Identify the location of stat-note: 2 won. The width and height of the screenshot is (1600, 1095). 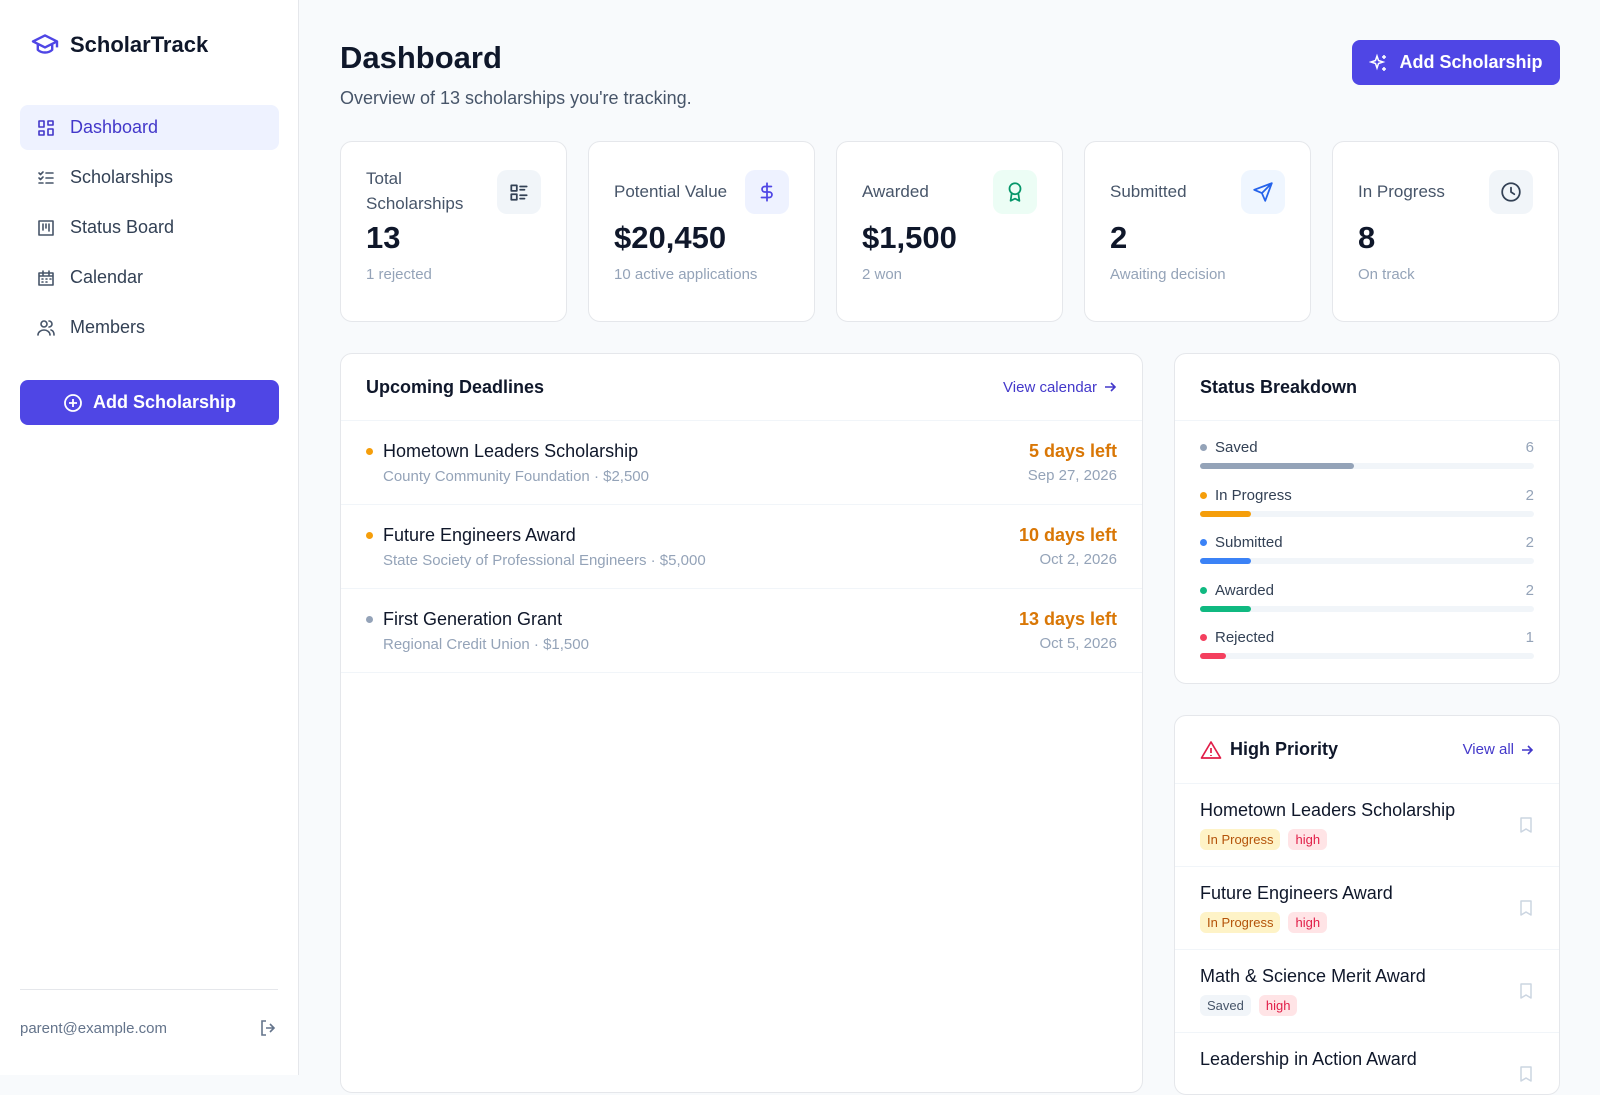
(882, 274).